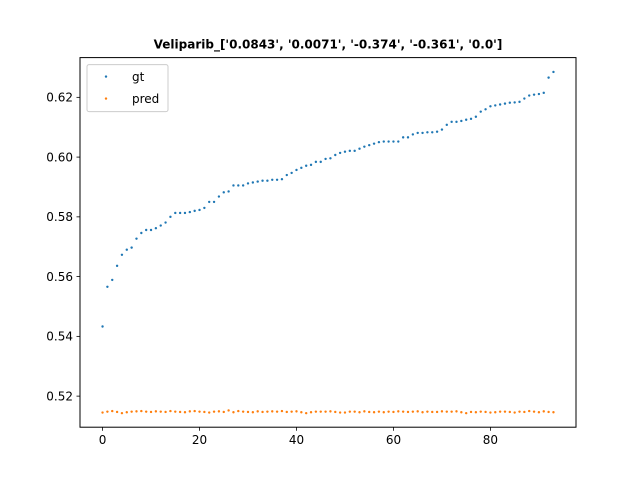 The image size is (640, 485). I want to click on y-axis: 0.52 0.54 0.56 0.58 0.60 0.62, so click(63, 247).